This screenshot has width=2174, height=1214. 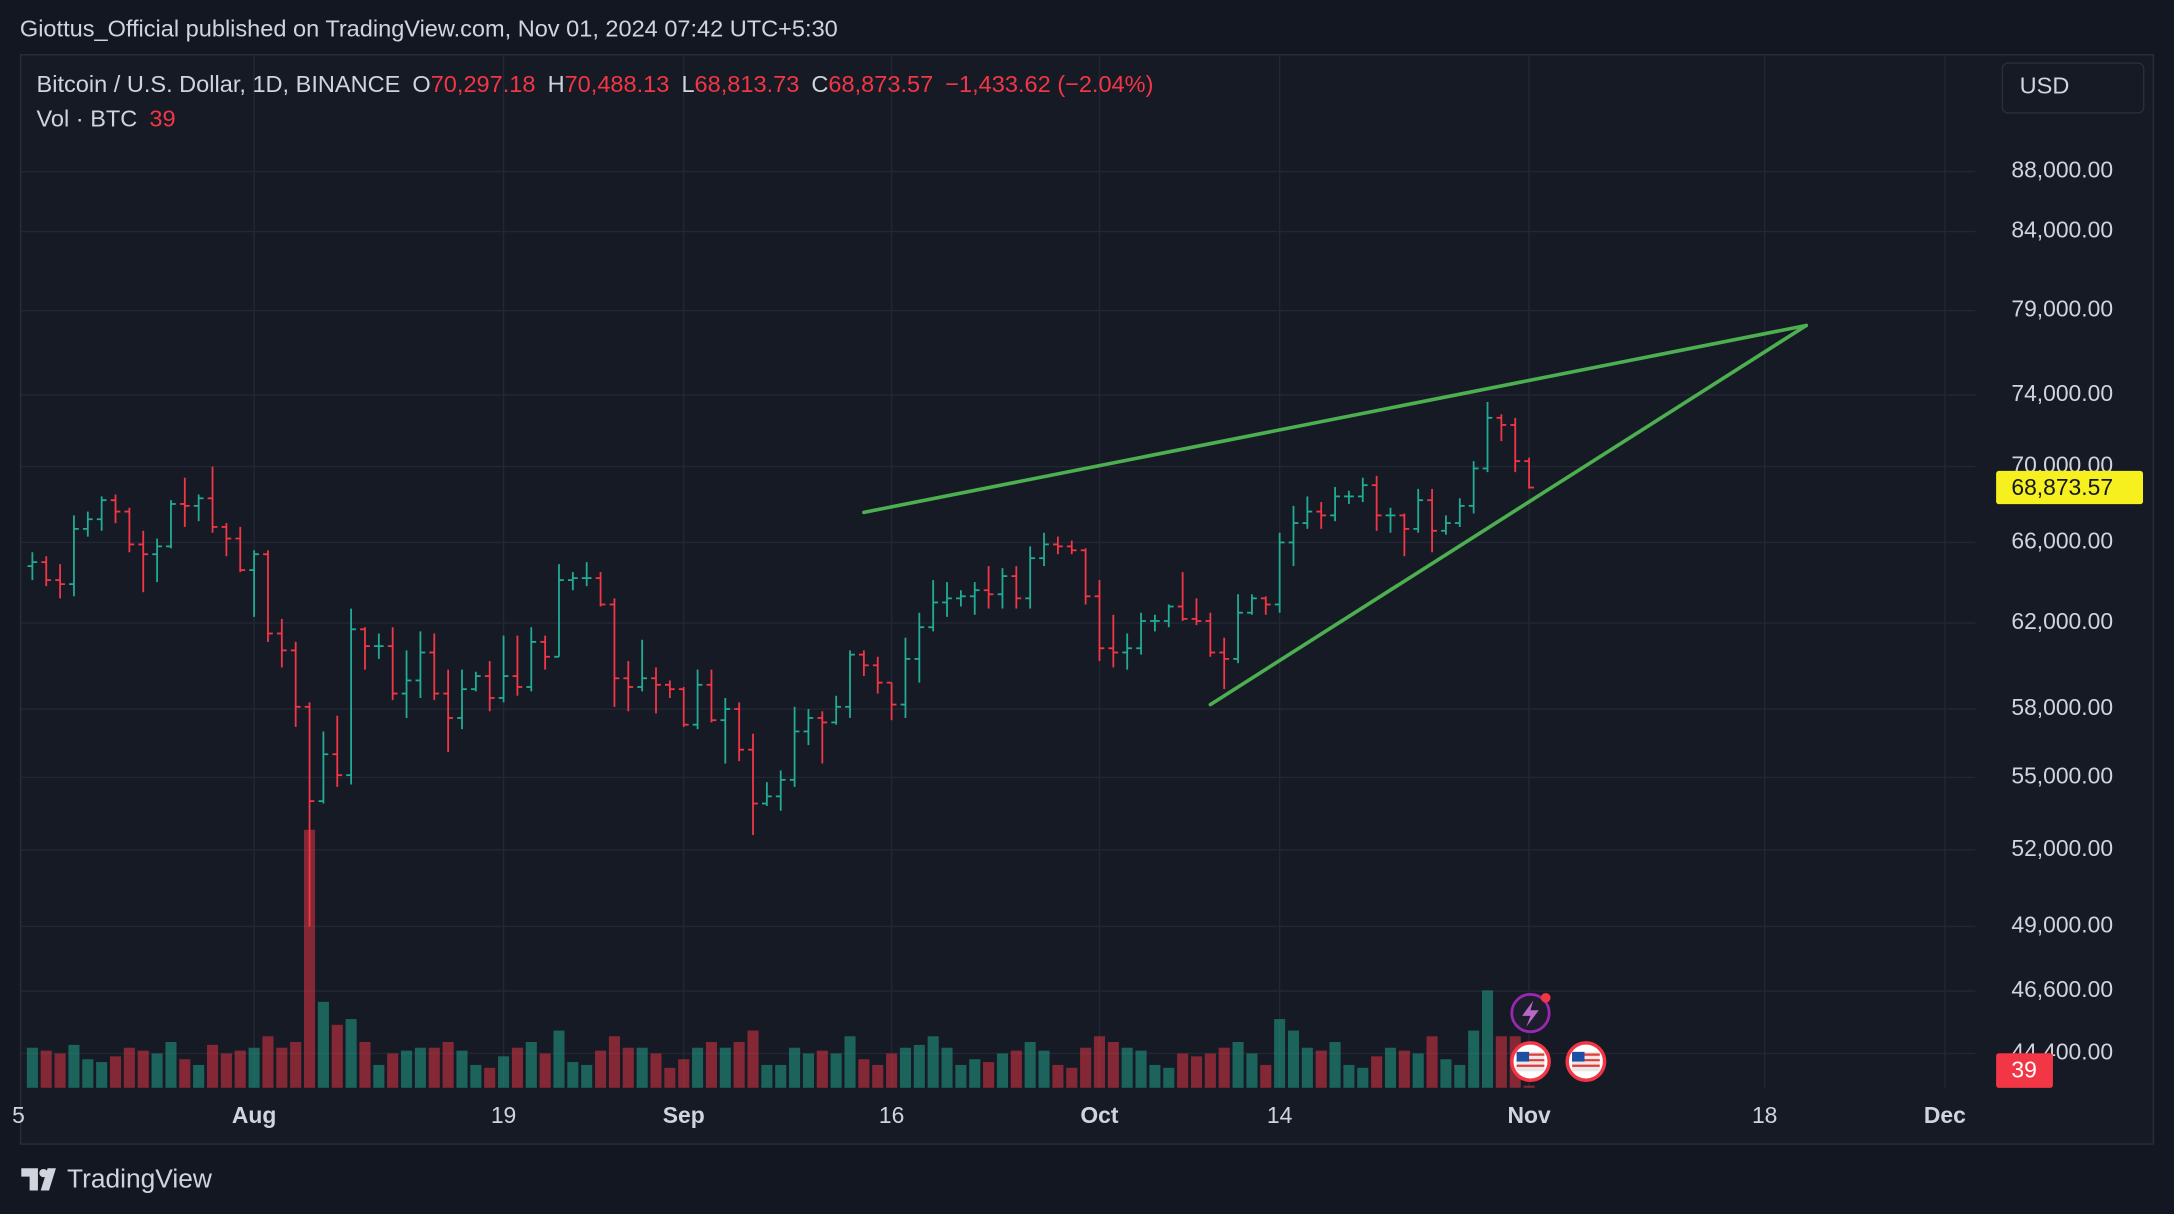 What do you see at coordinates (1528, 1115) in the screenshot?
I see `x-tick-label: Nov` at bounding box center [1528, 1115].